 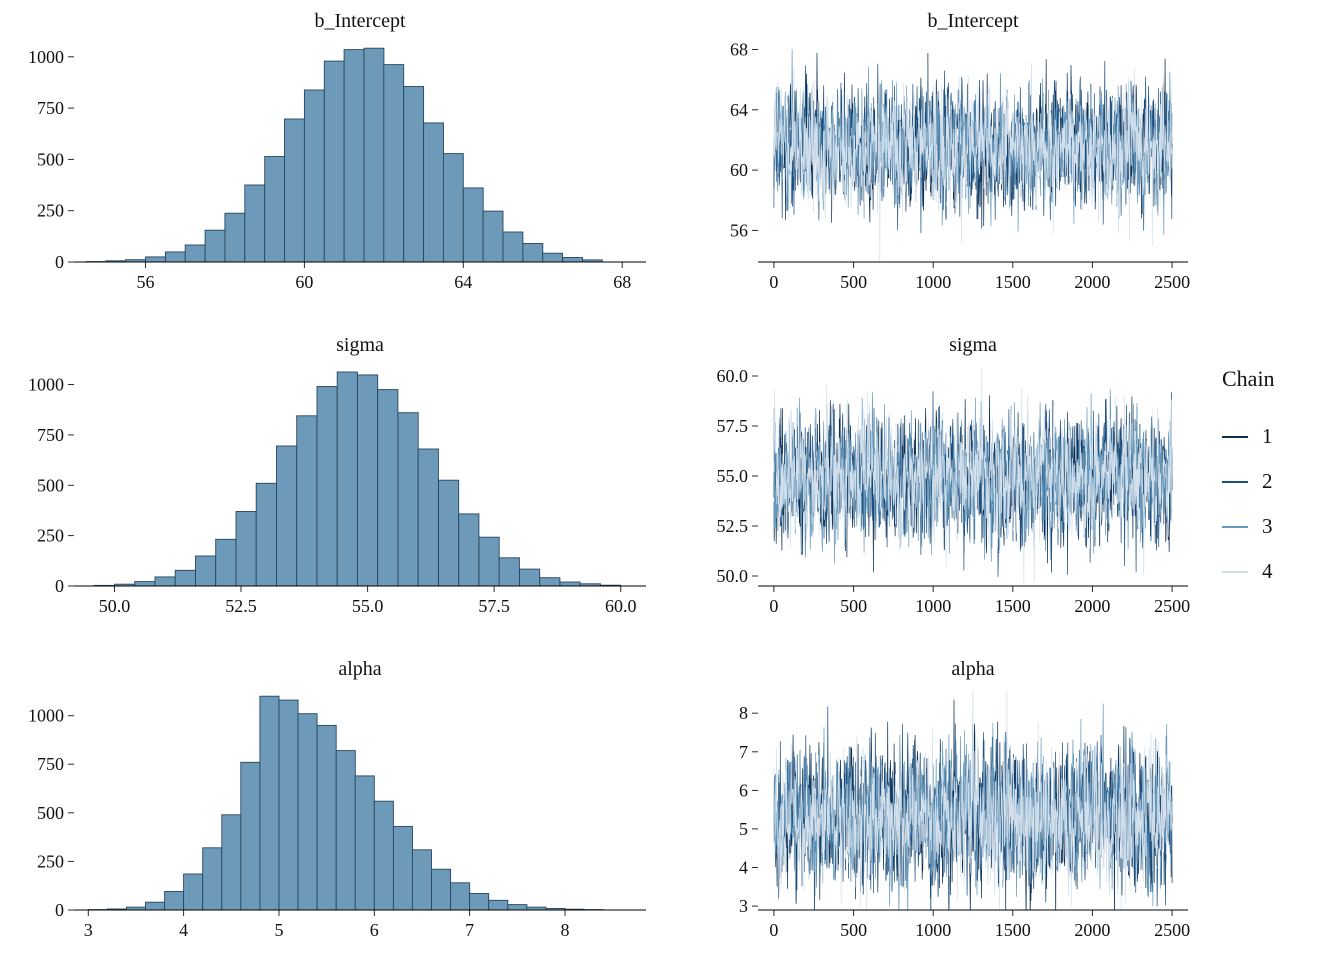 What do you see at coordinates (337, 169) in the screenshot?
I see `histogram-b-intercept-chart: 56 60 64 68 0 250 500 750 1000` at bounding box center [337, 169].